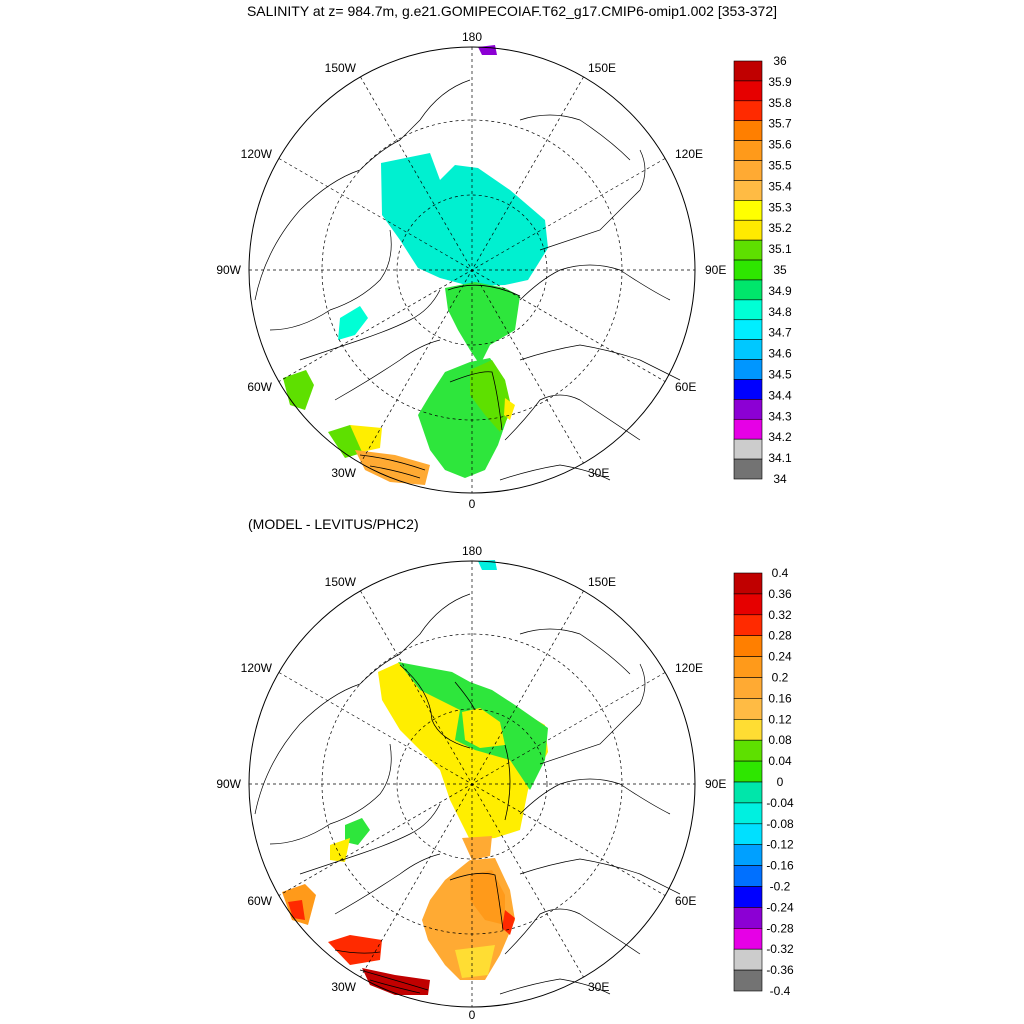 This screenshot has height=1024, width=1024. I want to click on bottom-colorbar-tick-label: 0, so click(780, 782).